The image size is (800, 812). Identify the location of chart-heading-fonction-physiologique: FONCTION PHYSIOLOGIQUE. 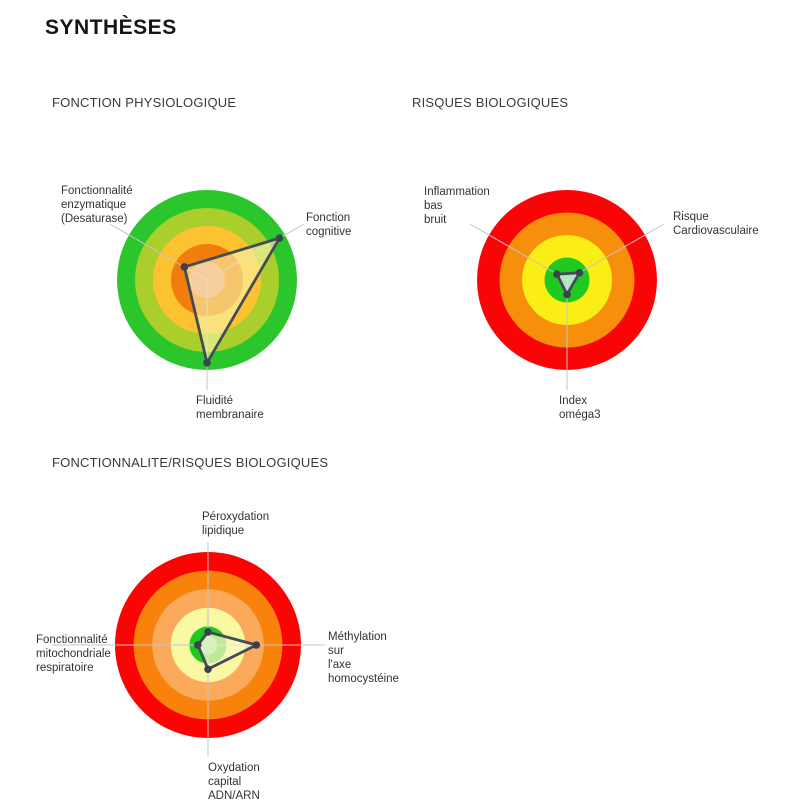
(144, 102).